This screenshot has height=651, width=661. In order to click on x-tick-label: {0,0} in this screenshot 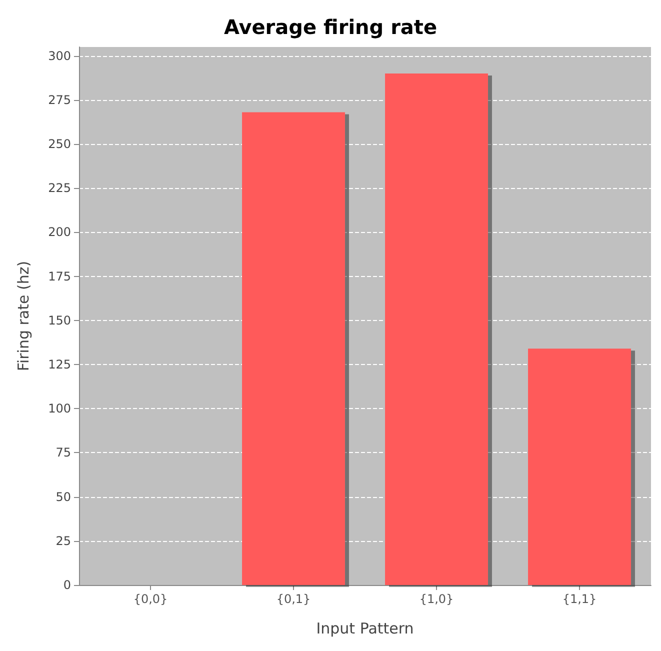, I will do `click(150, 599)`.